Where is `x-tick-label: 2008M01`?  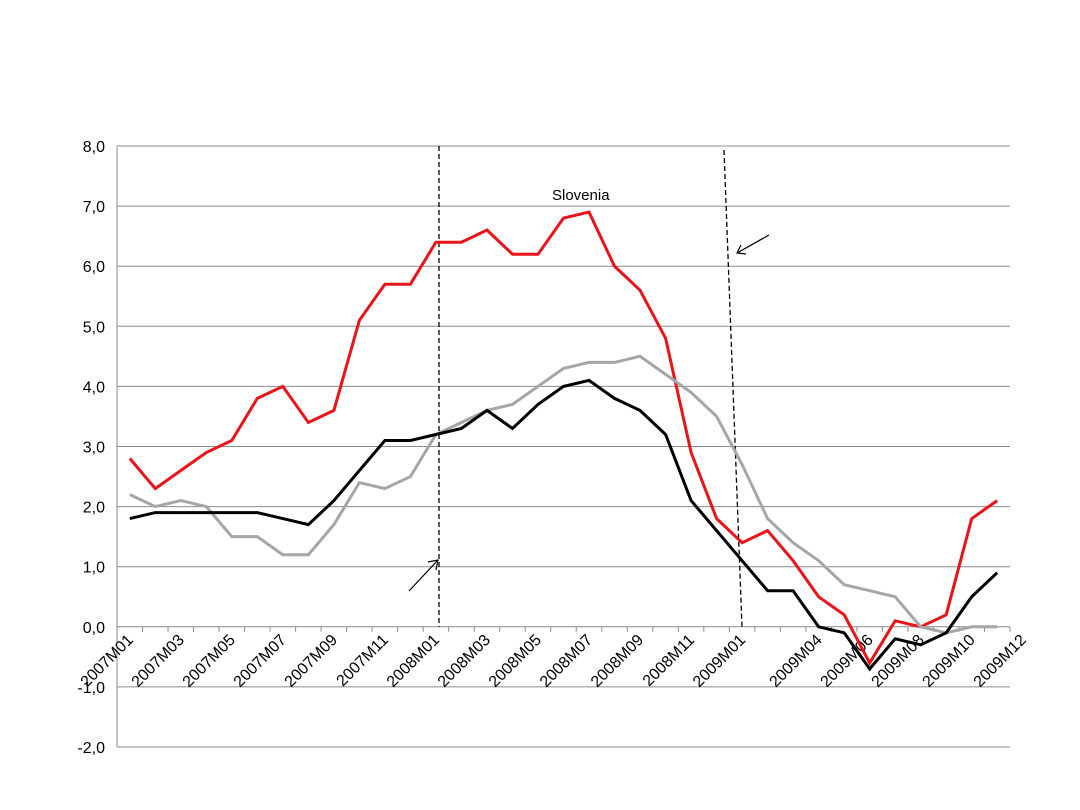 x-tick-label: 2008M01 is located at coordinates (413, 661).